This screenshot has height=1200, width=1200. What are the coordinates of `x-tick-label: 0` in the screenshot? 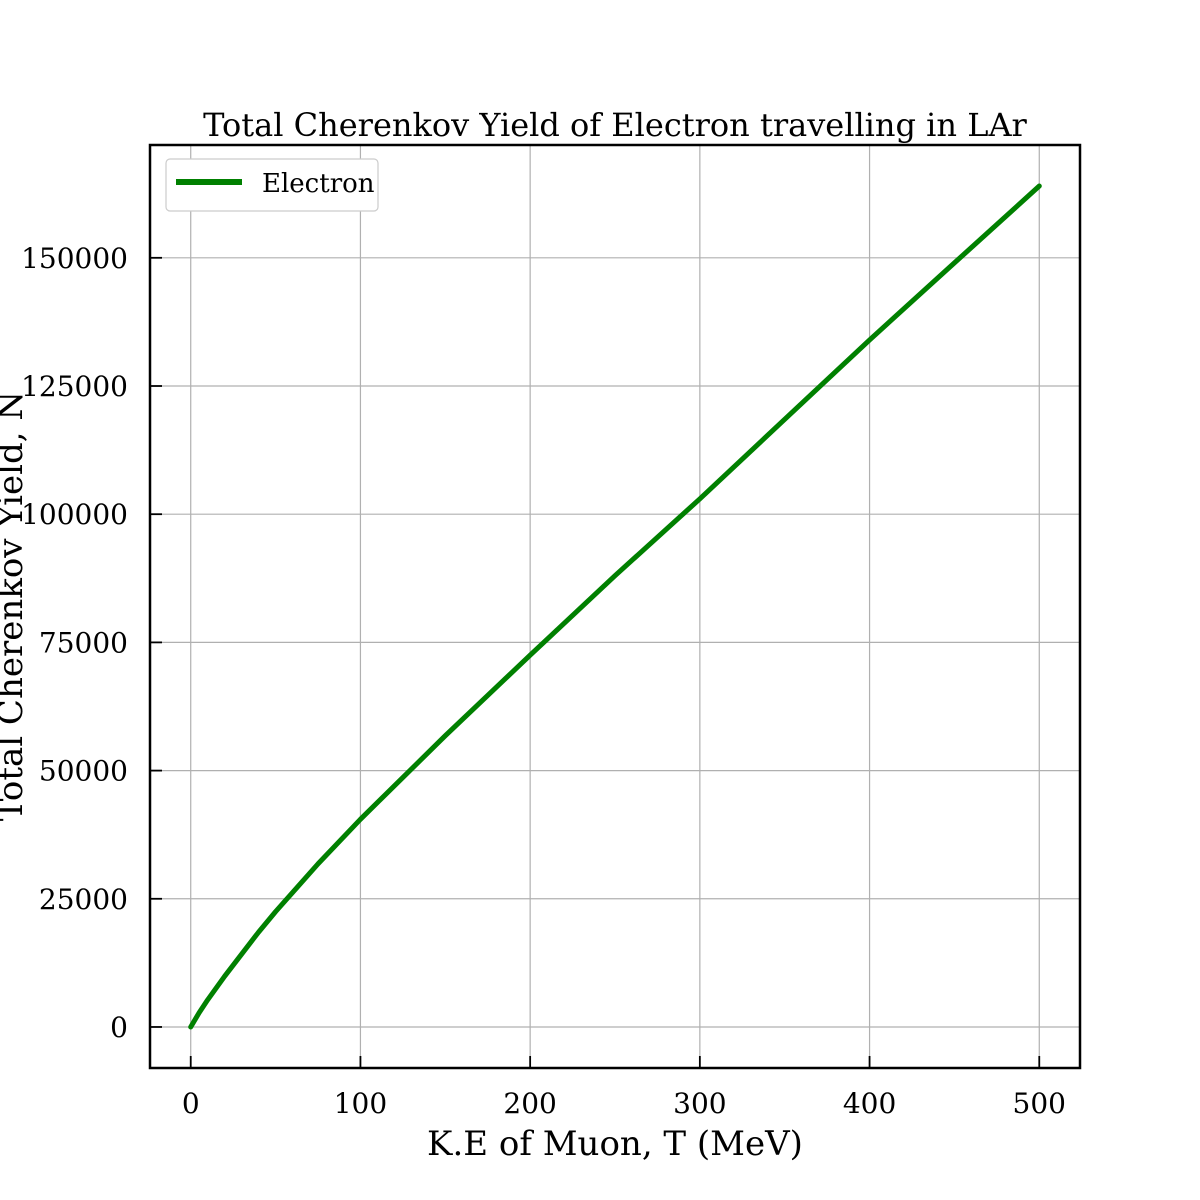 It's located at (191, 1103).